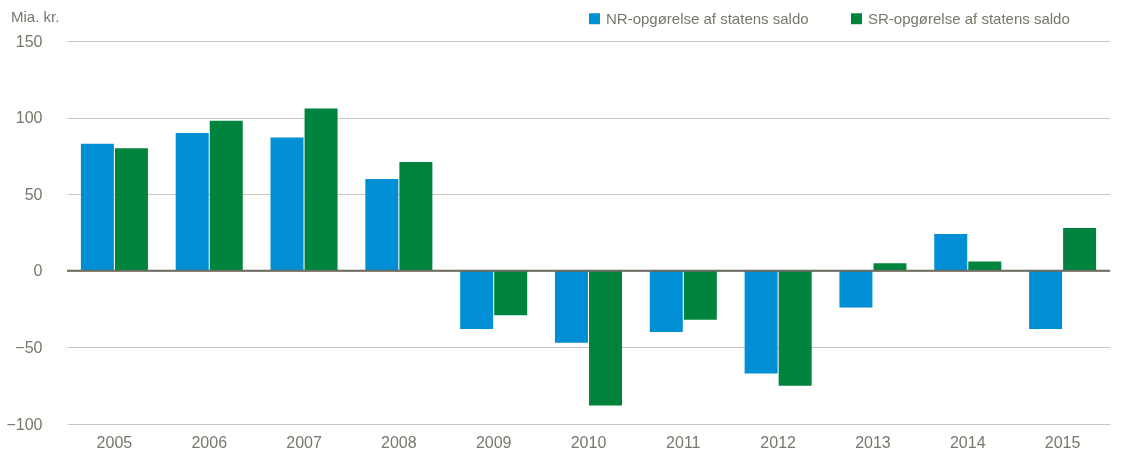  I want to click on y-tick-label: 150, so click(29, 41).